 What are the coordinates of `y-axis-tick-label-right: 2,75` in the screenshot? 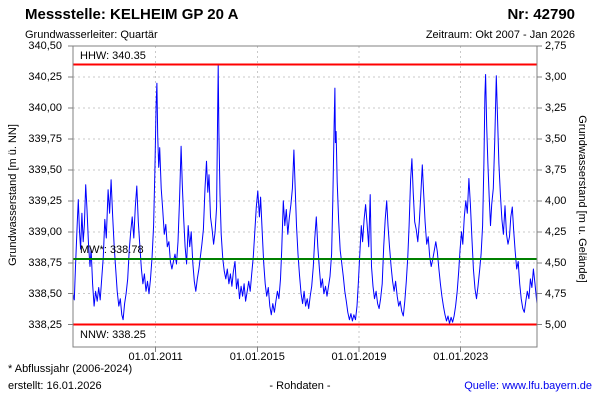 It's located at (556, 46).